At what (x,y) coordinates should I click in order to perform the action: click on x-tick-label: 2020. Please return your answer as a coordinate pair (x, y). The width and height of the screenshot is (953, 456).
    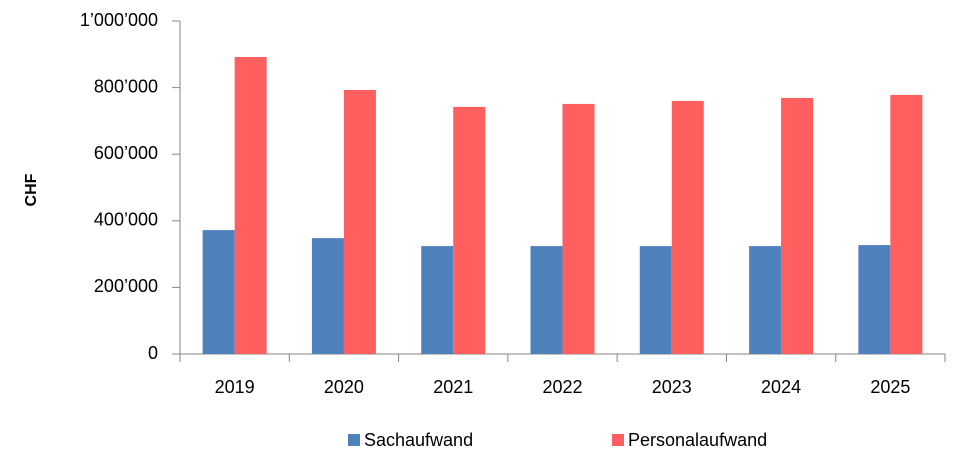
    Looking at the image, I should click on (344, 387).